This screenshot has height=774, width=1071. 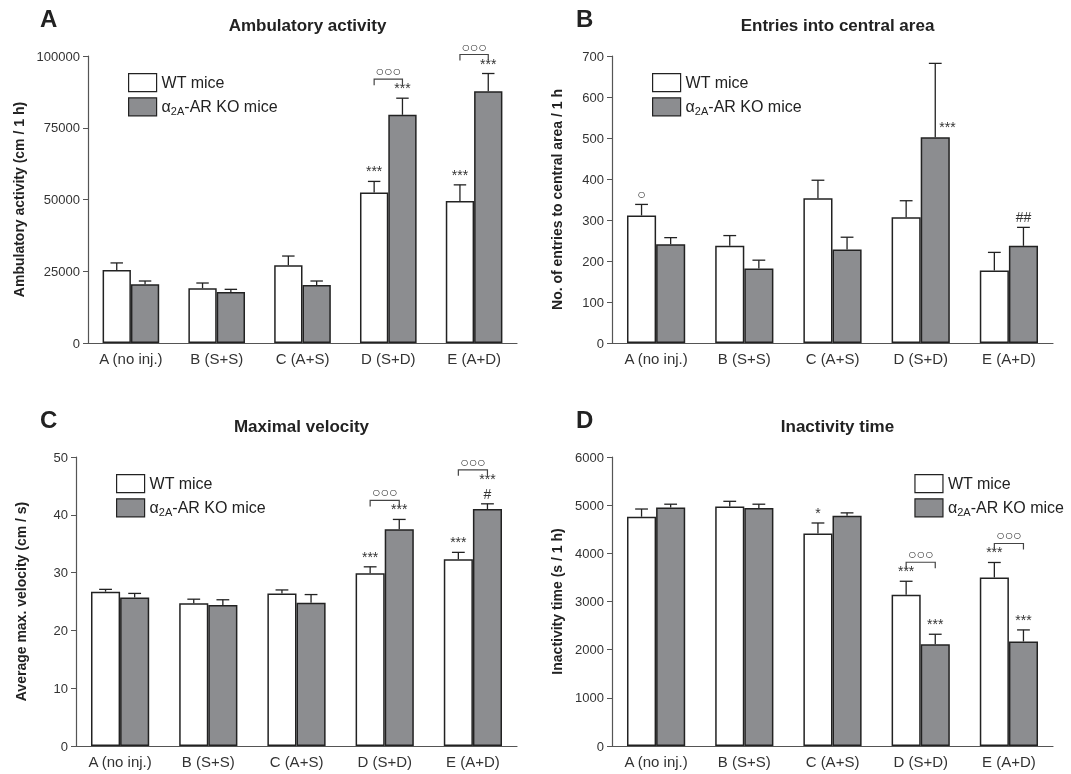 I want to click on chart-title: Ambulatory activity, so click(x=307, y=25).